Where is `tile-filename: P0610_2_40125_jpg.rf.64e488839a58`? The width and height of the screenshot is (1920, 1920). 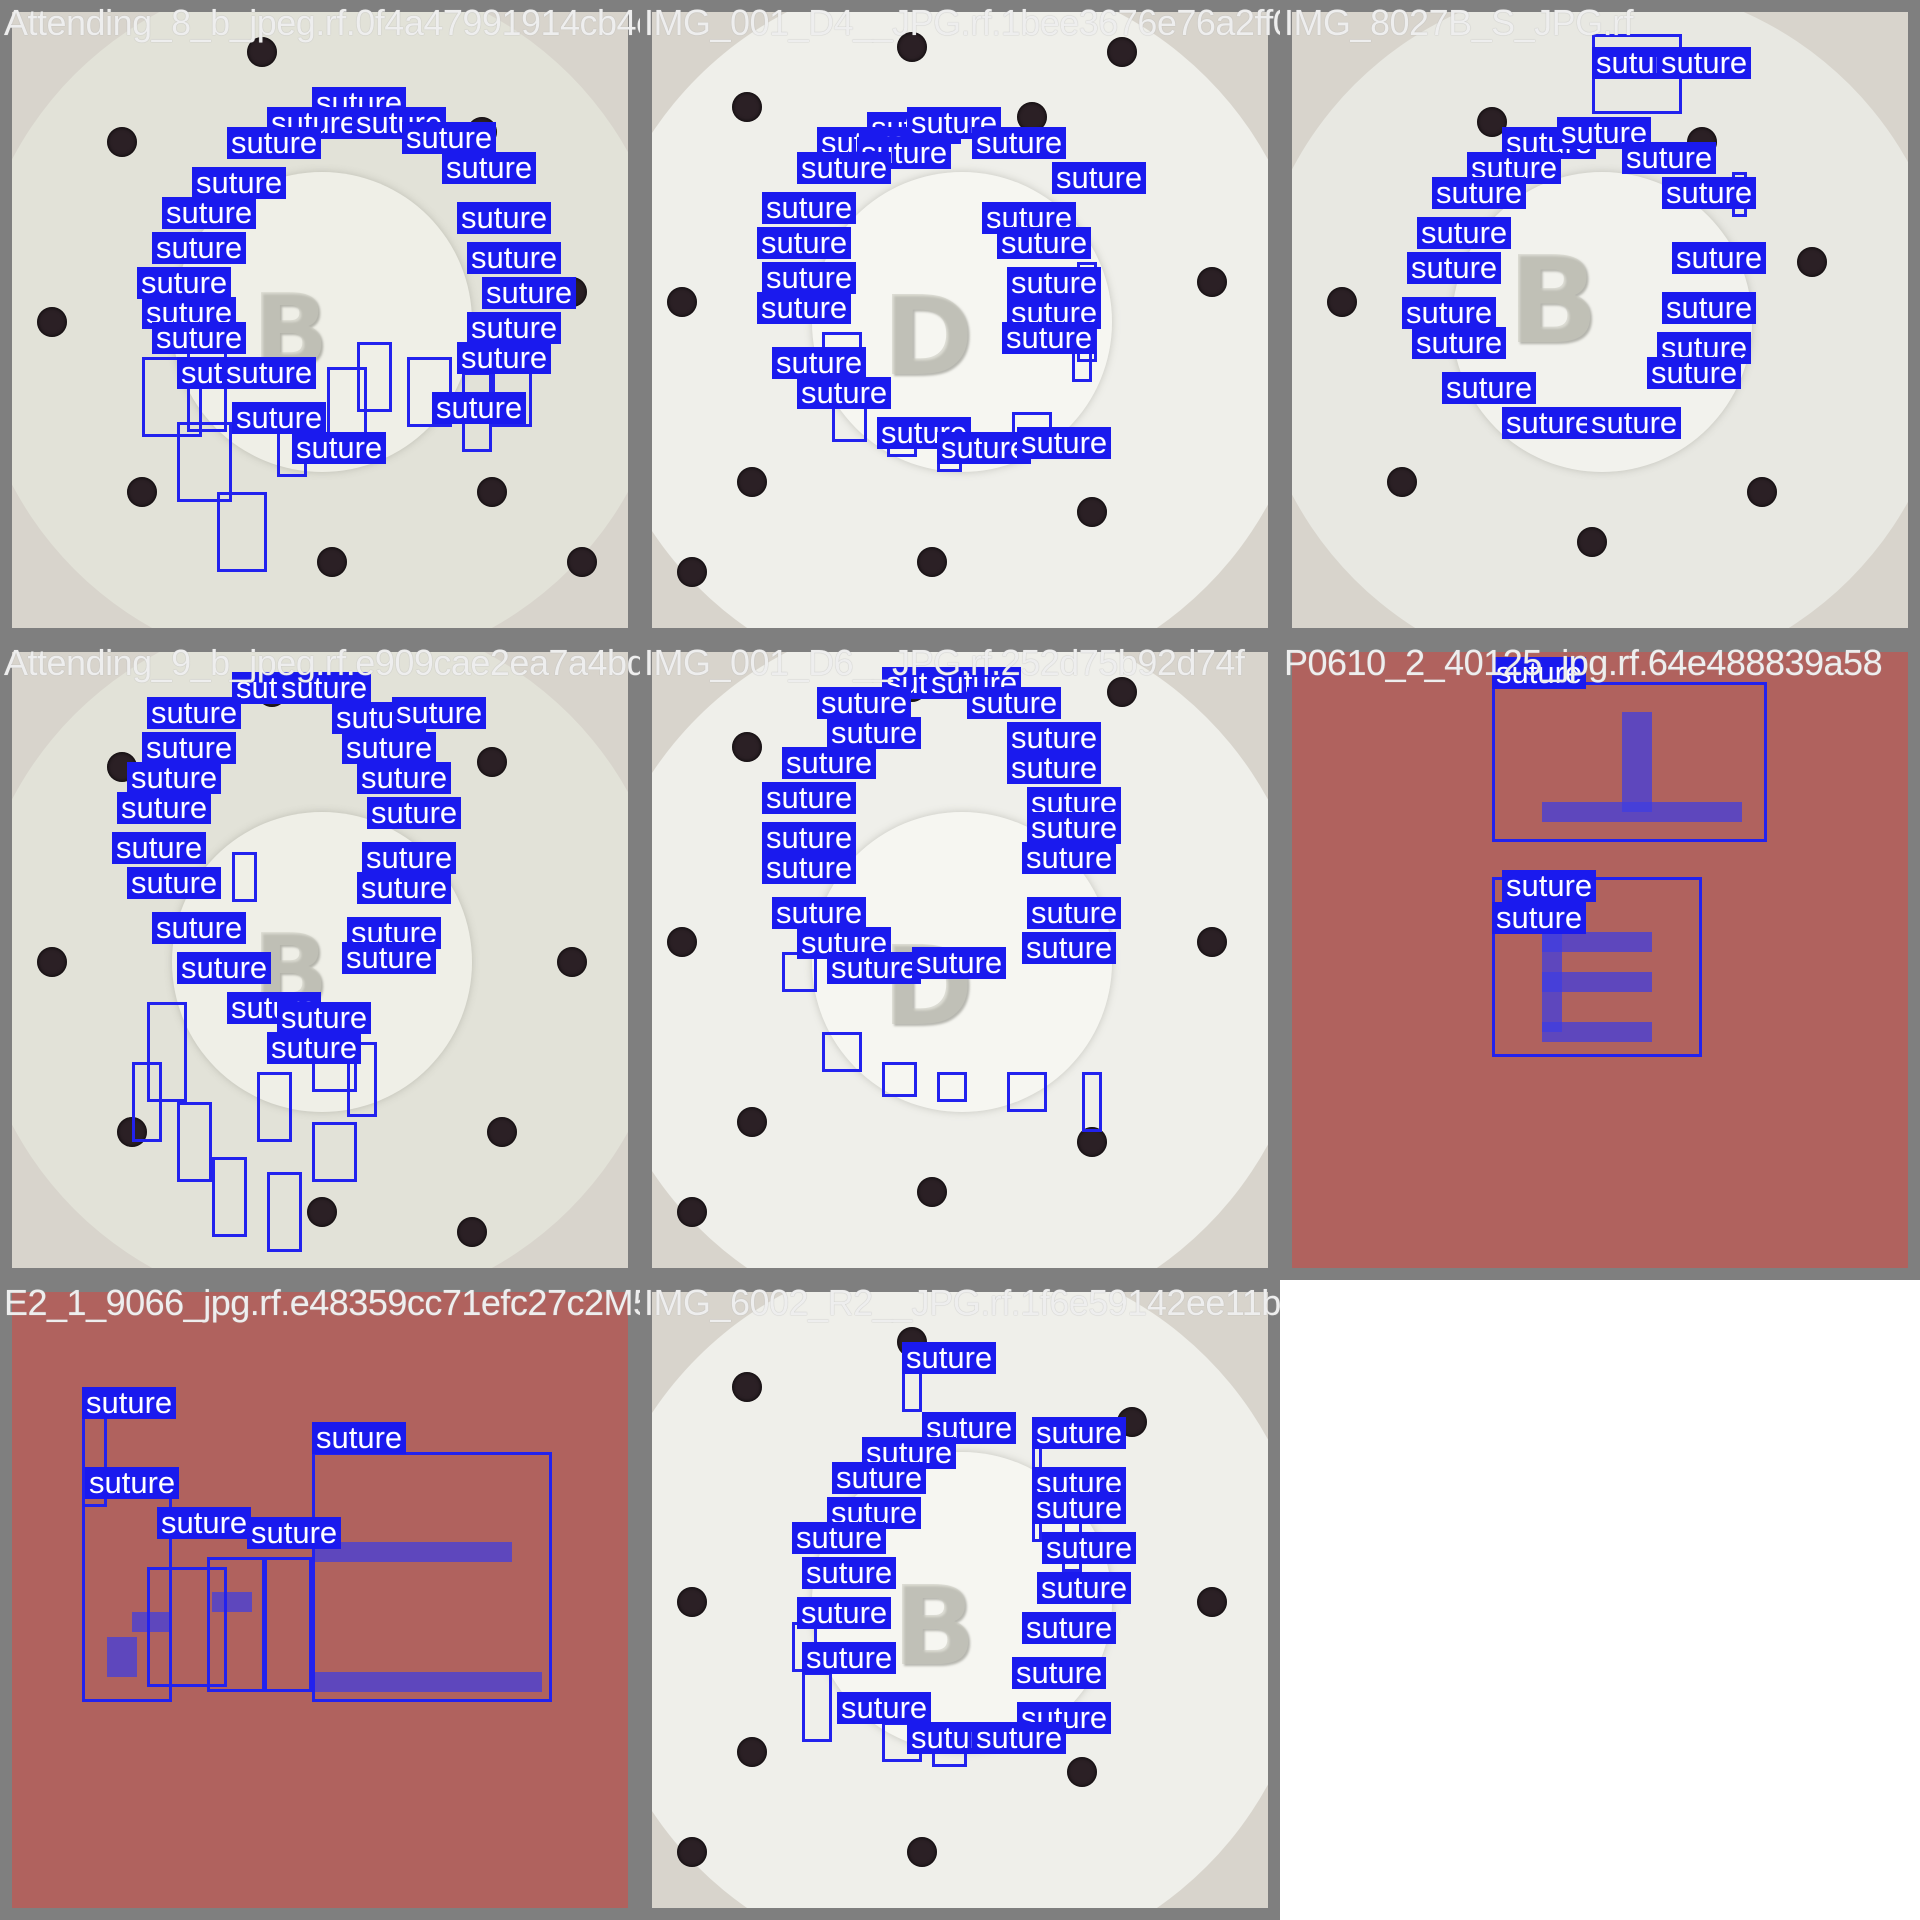 tile-filename: P0610_2_40125_jpg.rf.64e488839a58 is located at coordinates (1583, 662).